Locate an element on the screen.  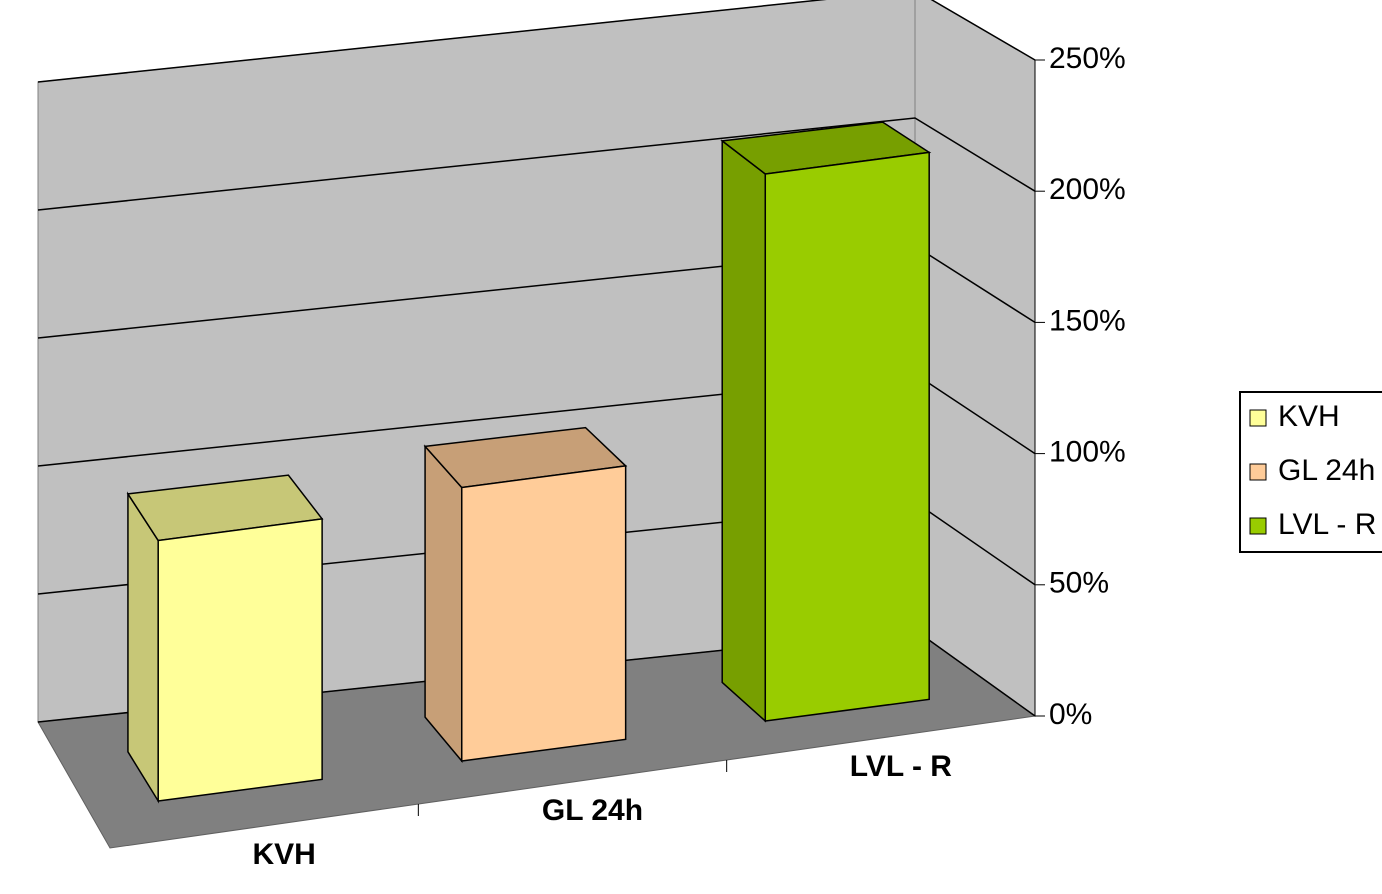
y-tick-label: 50% is located at coordinates (1079, 583).